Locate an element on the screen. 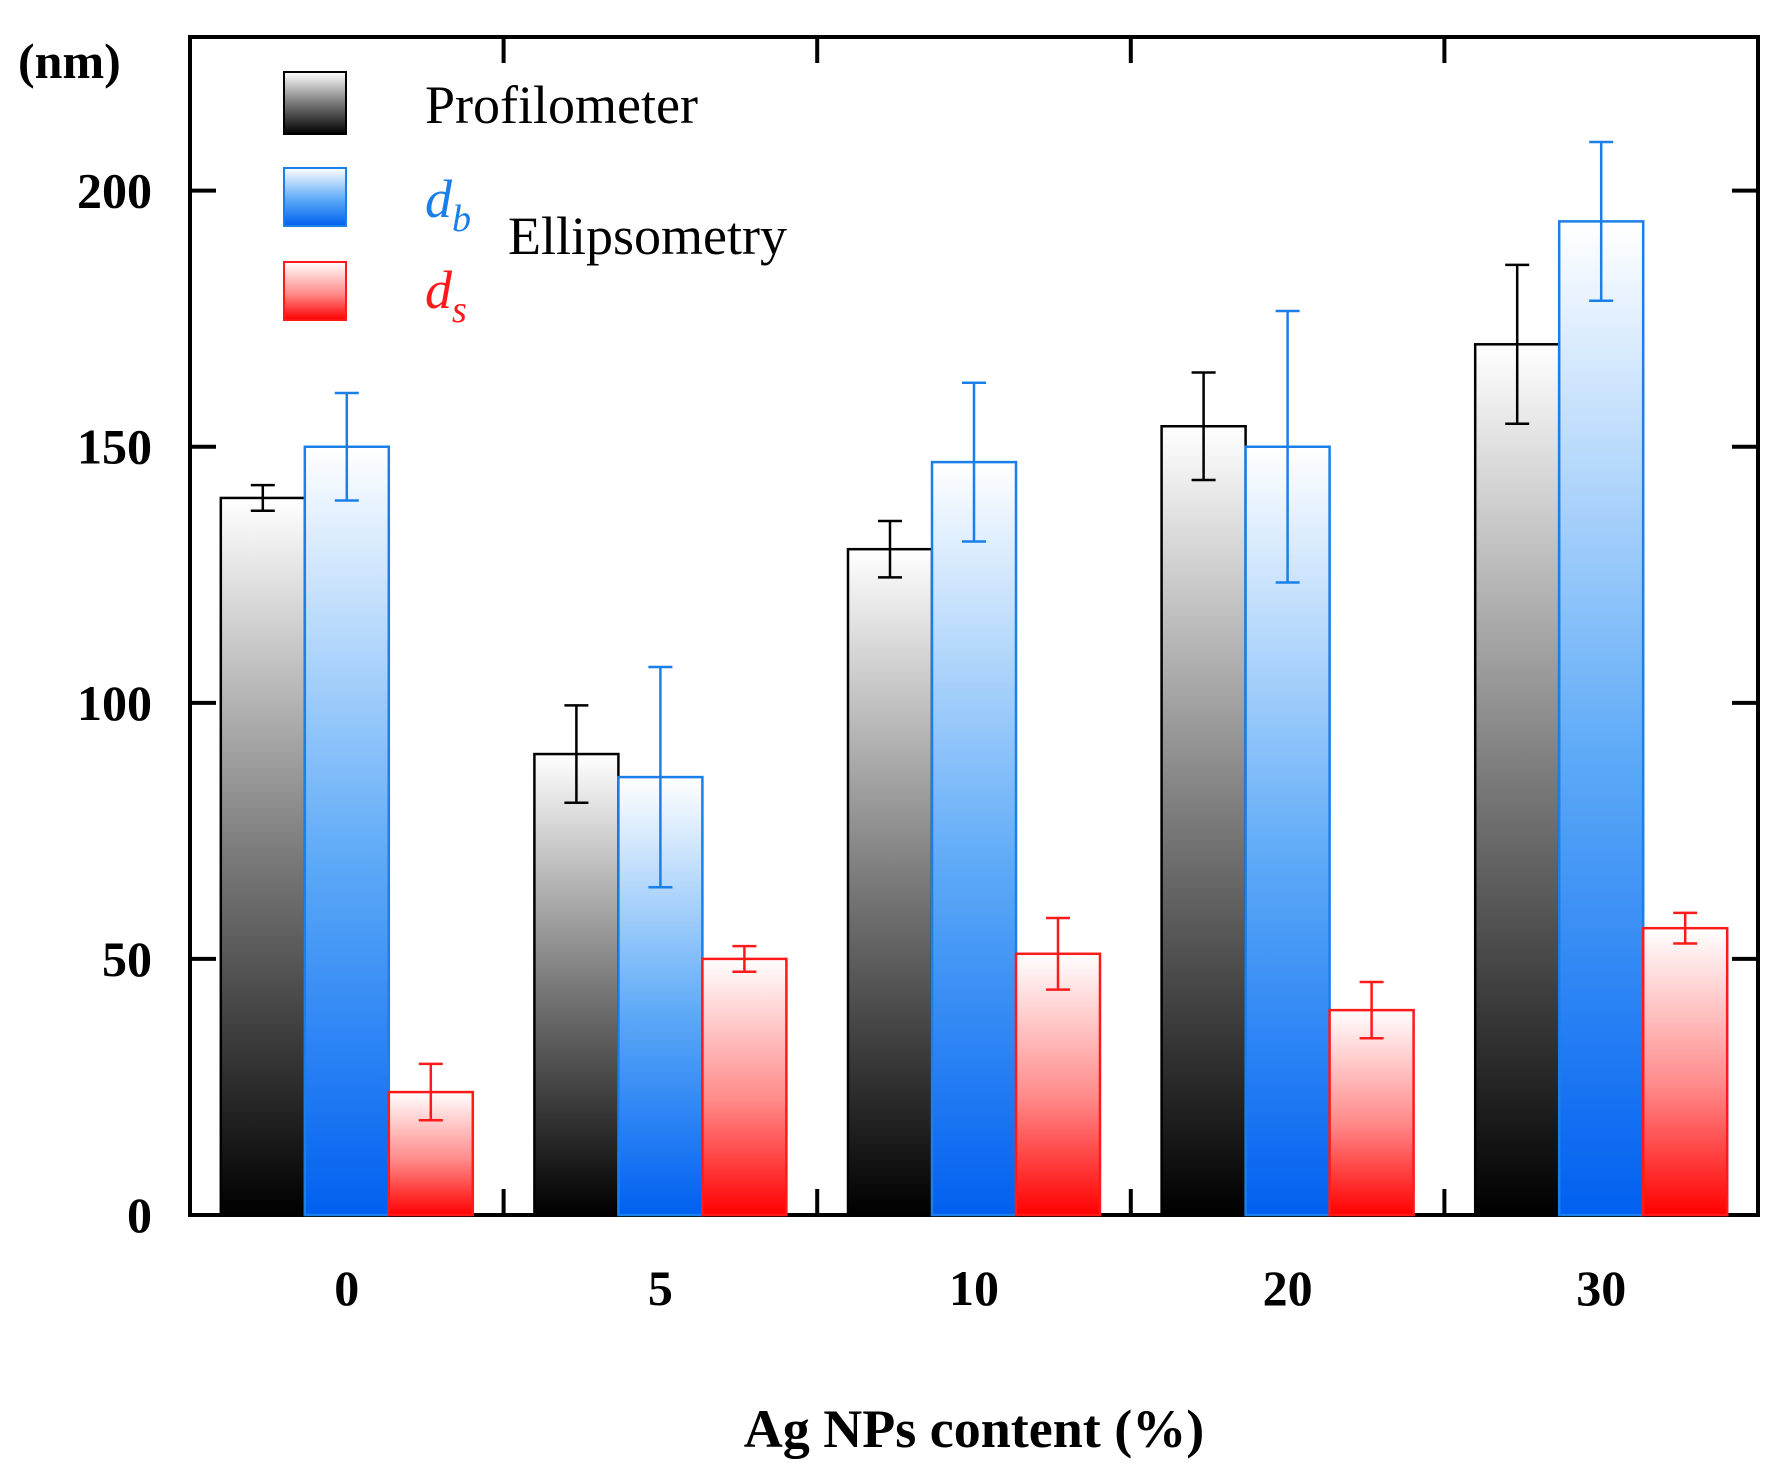 The width and height of the screenshot is (1784, 1465). legend-label-profilometer: Profilometer is located at coordinates (561, 105).